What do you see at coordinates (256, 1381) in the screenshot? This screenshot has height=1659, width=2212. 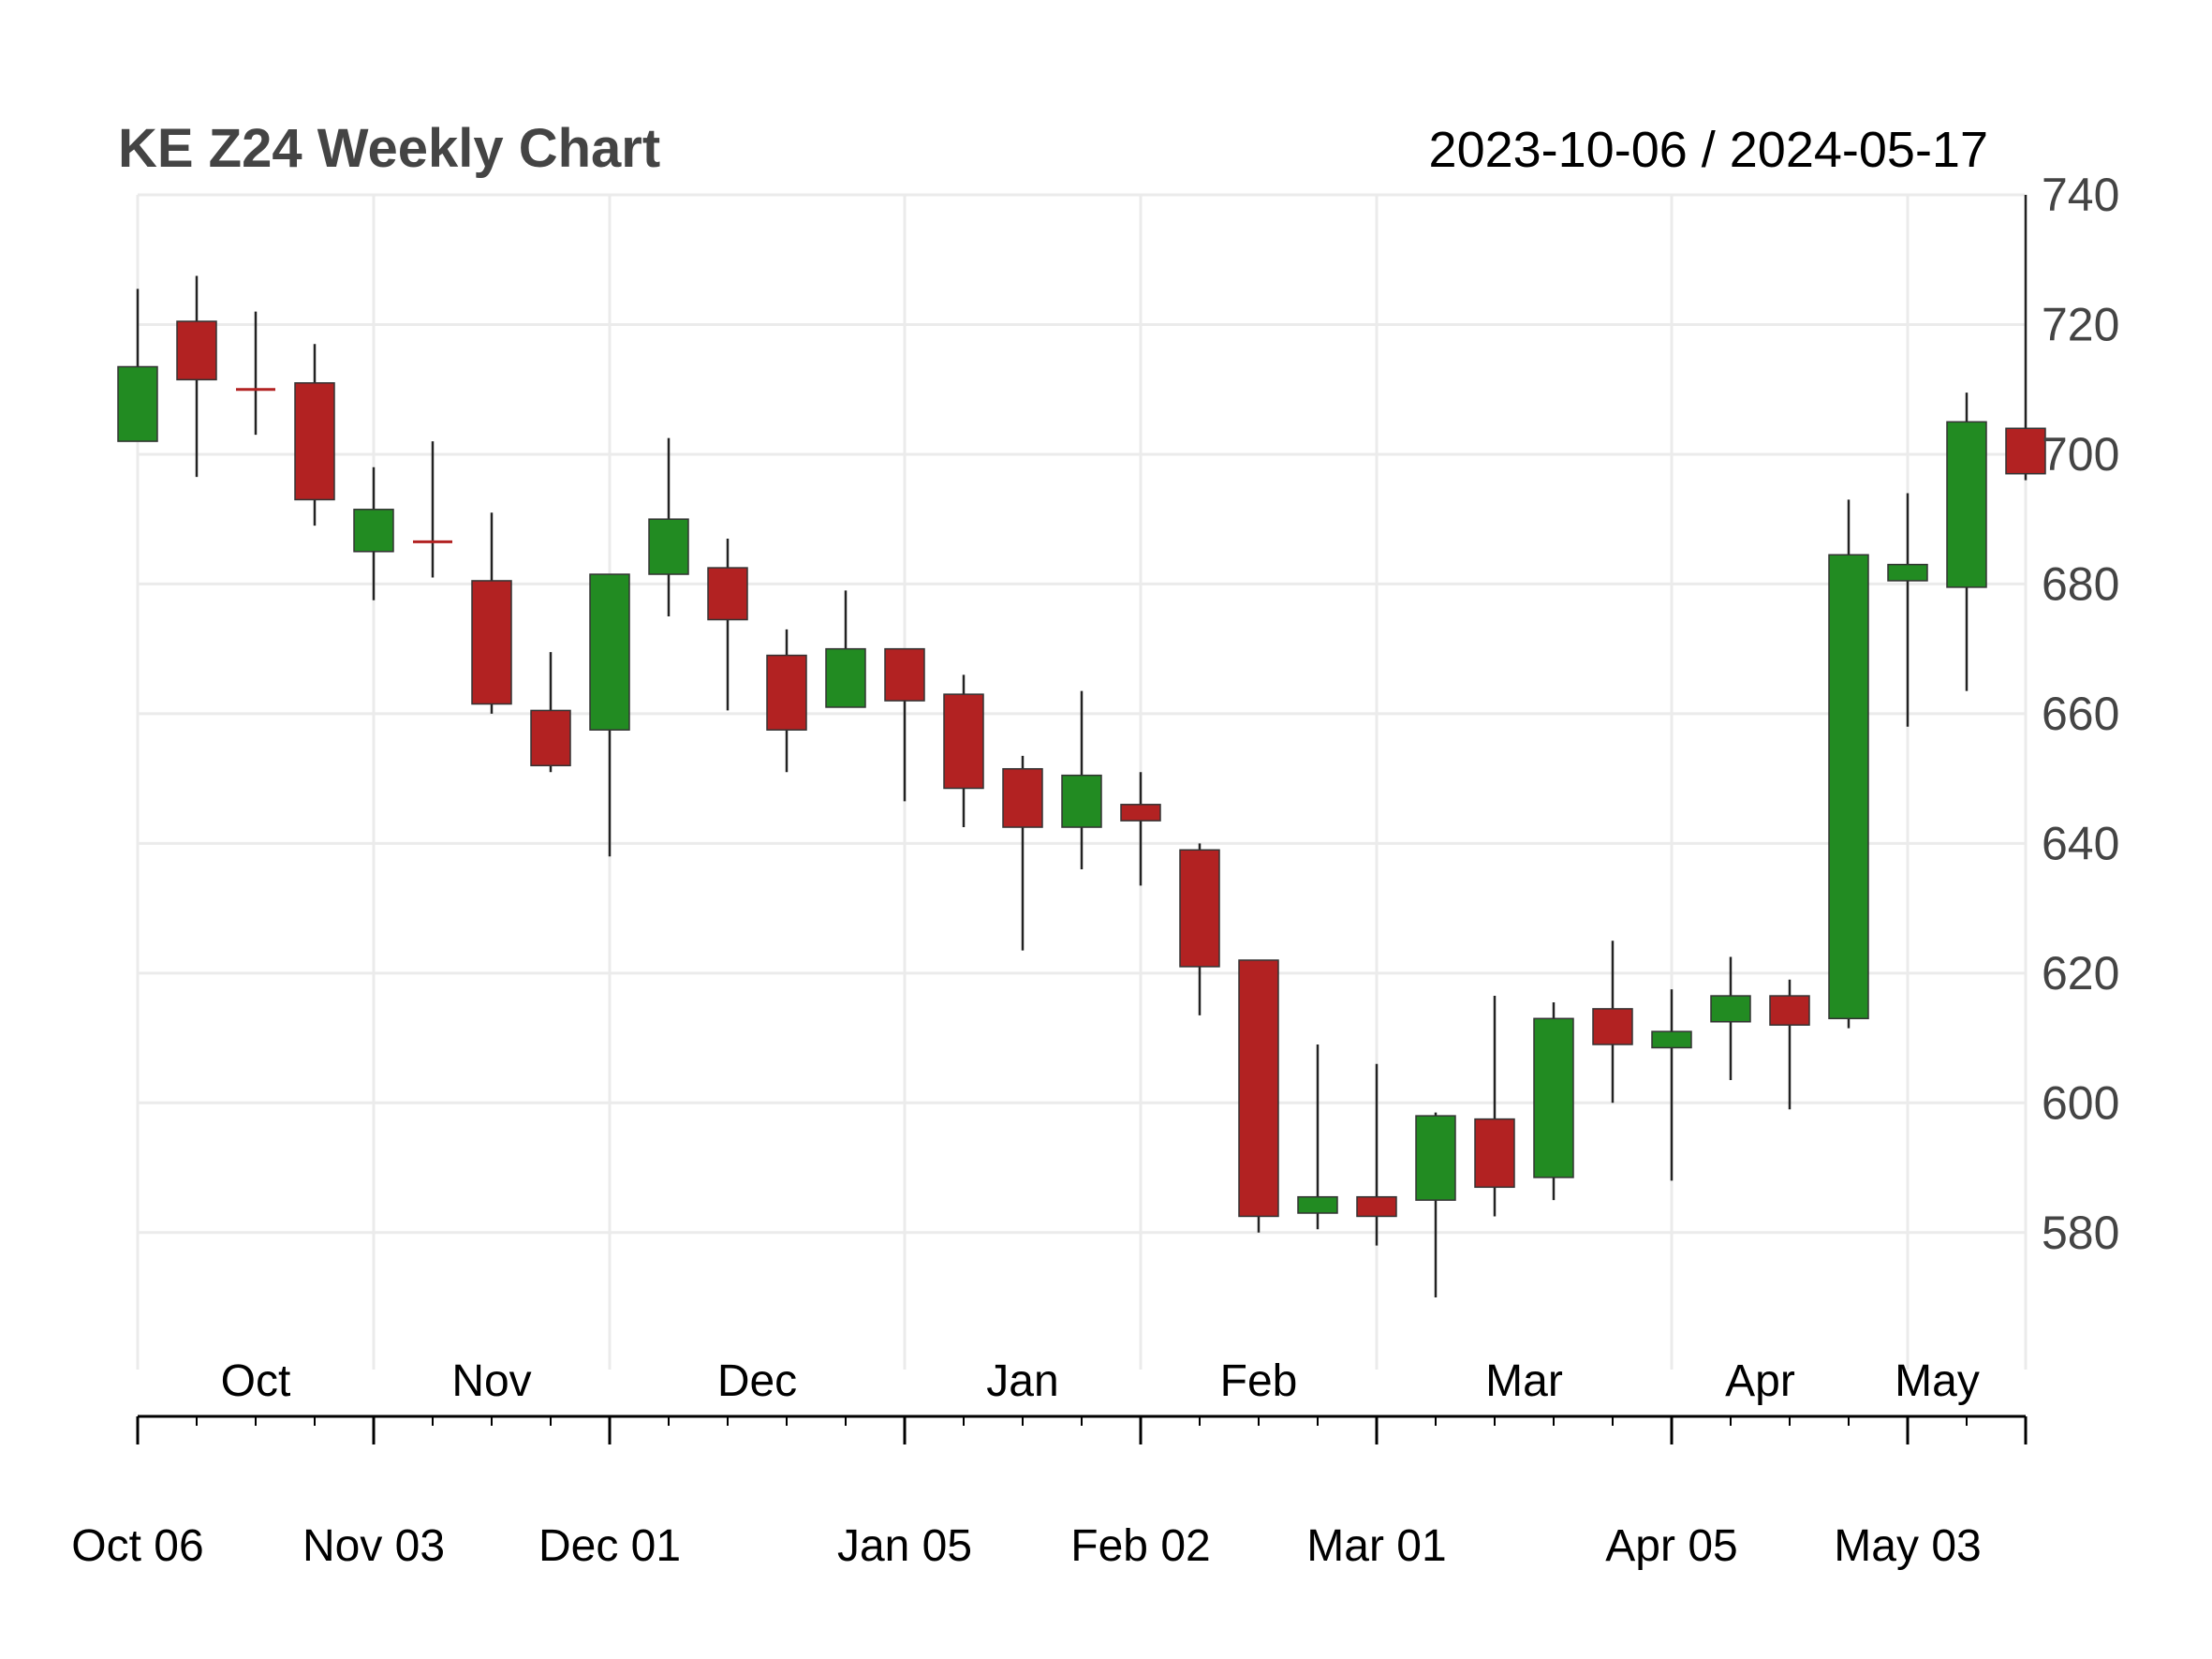 I see `month-label: Oct` at bounding box center [256, 1381].